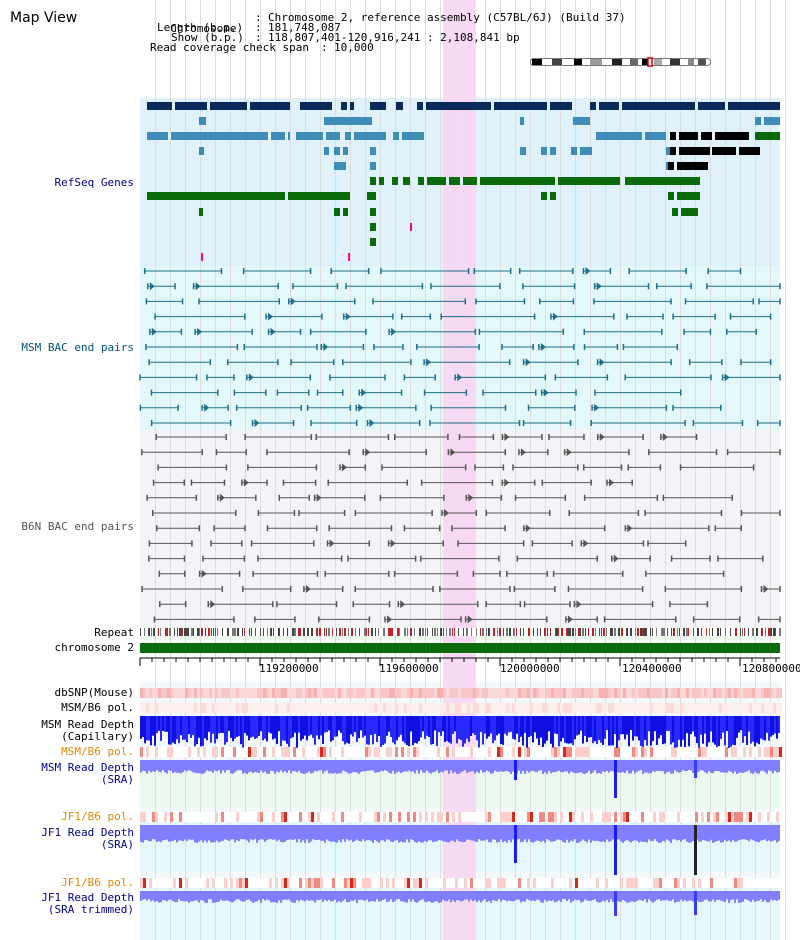  Describe the element at coordinates (94, 182) in the screenshot. I see `refseq-track-label: RefSeq Genes` at that location.